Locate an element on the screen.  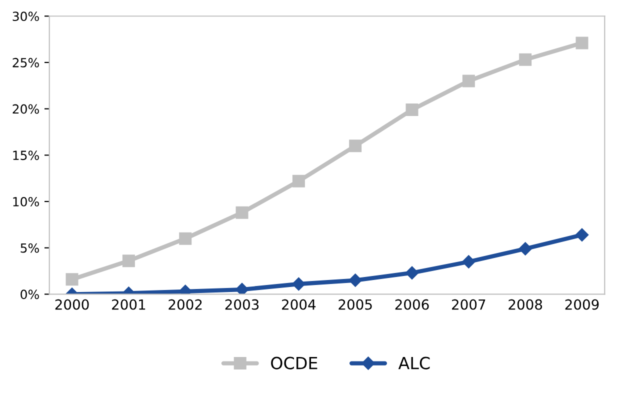
x-tick-label: 2007 is located at coordinates (469, 304).